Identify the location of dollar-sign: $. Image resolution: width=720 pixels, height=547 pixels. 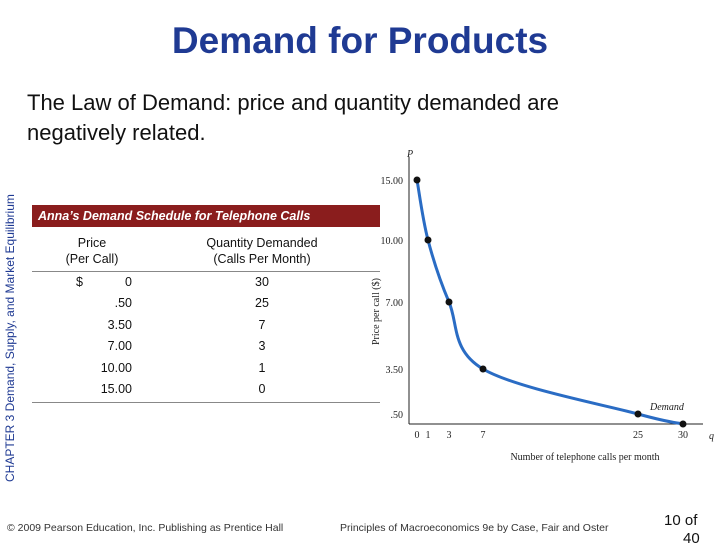
(79, 282).